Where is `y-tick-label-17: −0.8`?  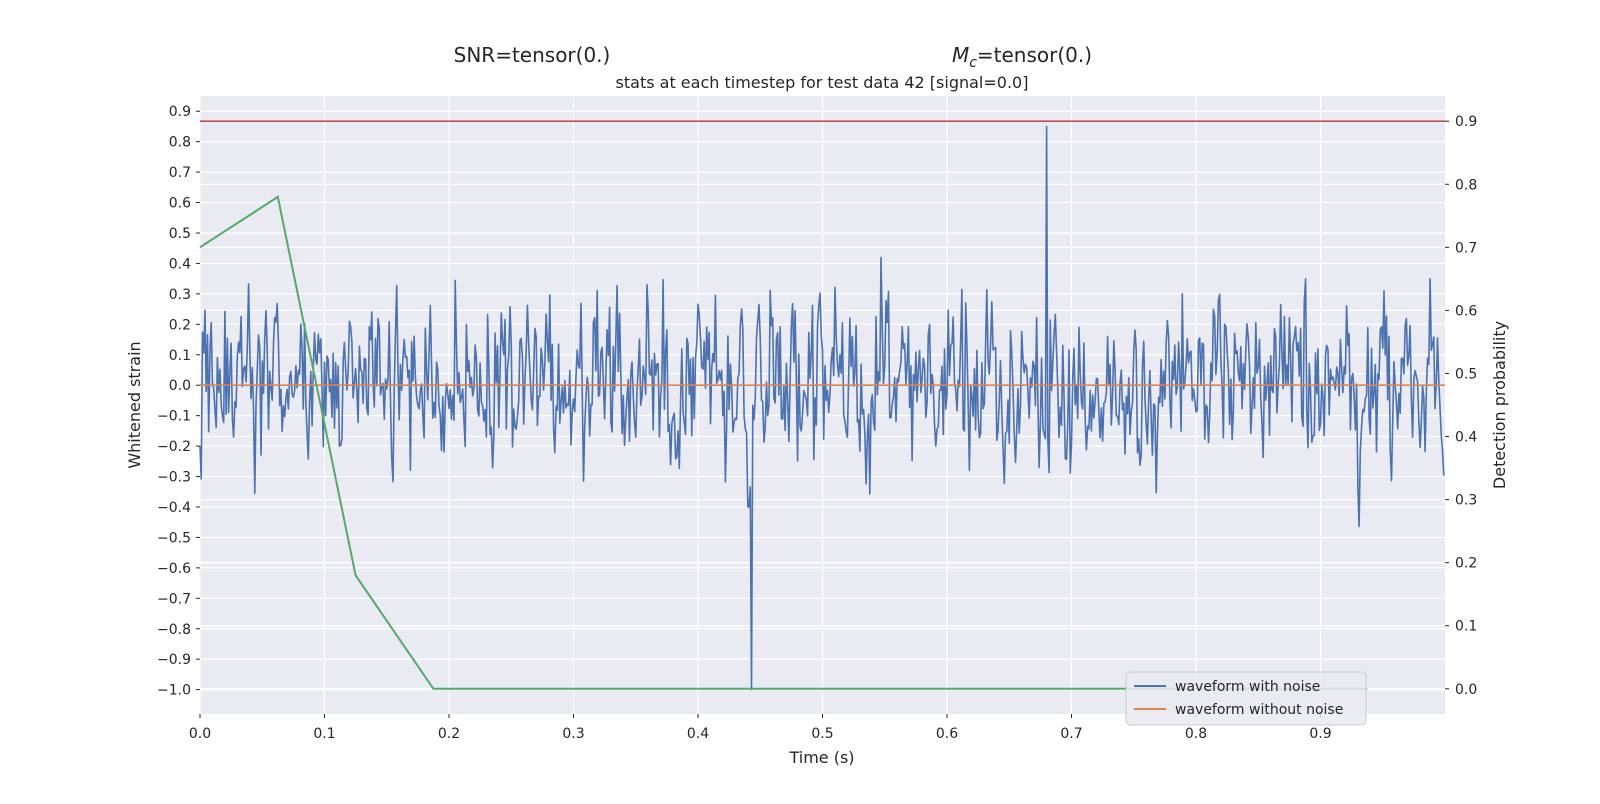 y-tick-label-17: −0.8 is located at coordinates (174, 630).